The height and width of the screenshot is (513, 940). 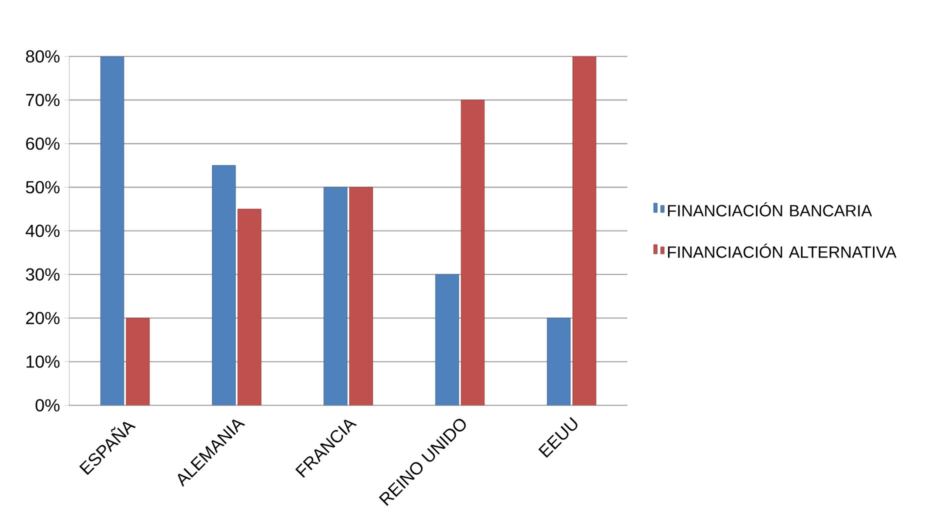 I want to click on y-tick-label: 20%, so click(x=43, y=318).